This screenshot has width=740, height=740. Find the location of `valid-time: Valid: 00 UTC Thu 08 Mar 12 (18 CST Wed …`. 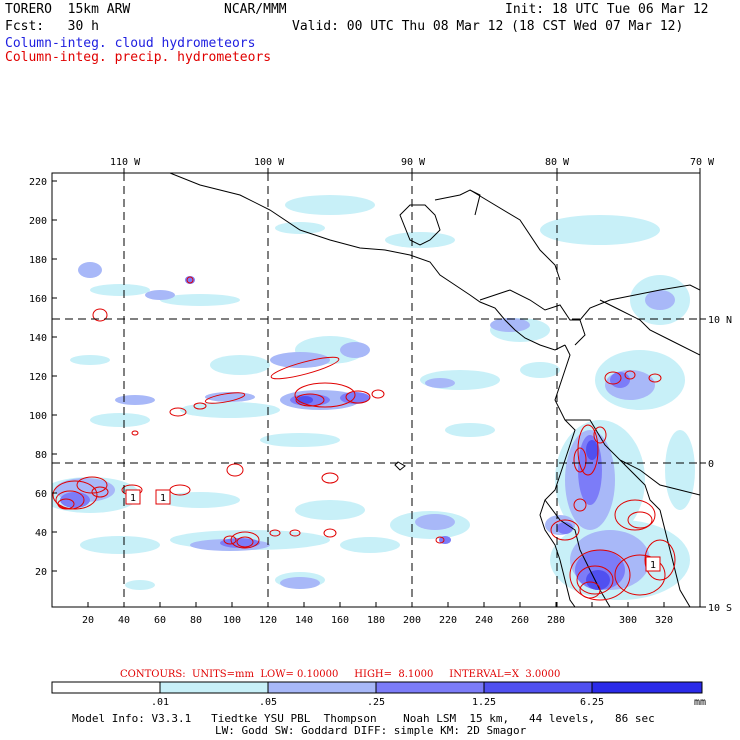

valid-time: Valid: 00 UTC Thu 08 Mar 12 (18 CST Wed … is located at coordinates (488, 26).